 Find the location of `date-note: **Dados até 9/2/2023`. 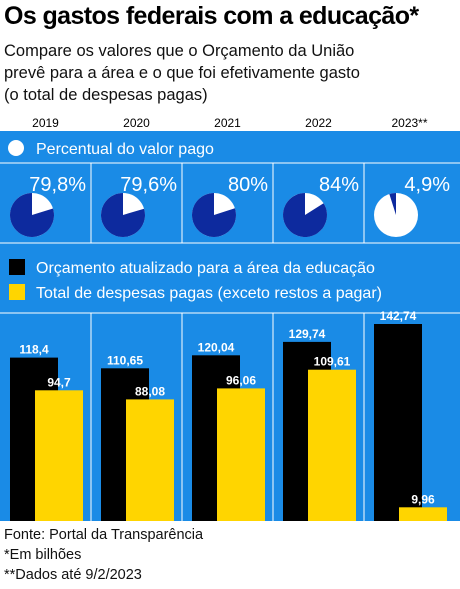

date-note: **Dados até 9/2/2023 is located at coordinates (73, 575).